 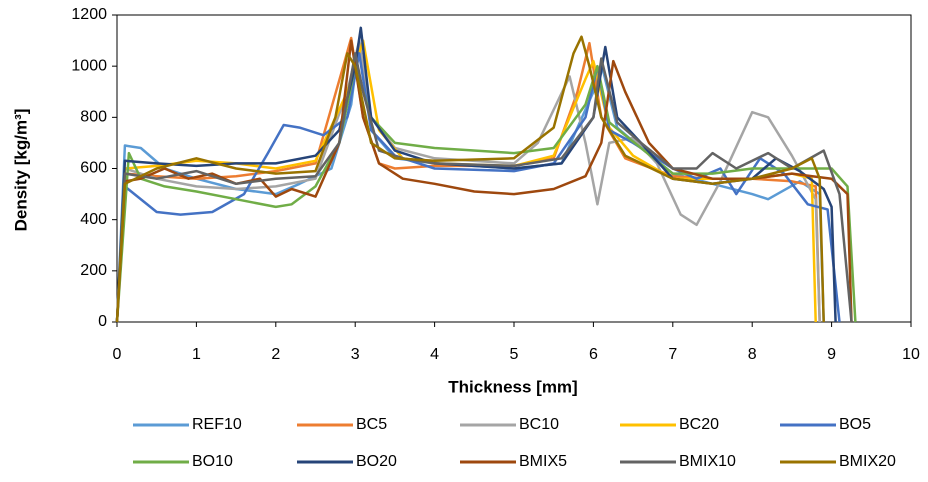 What do you see at coordinates (102, 321) in the screenshot?
I see `y-tick-label: 0` at bounding box center [102, 321].